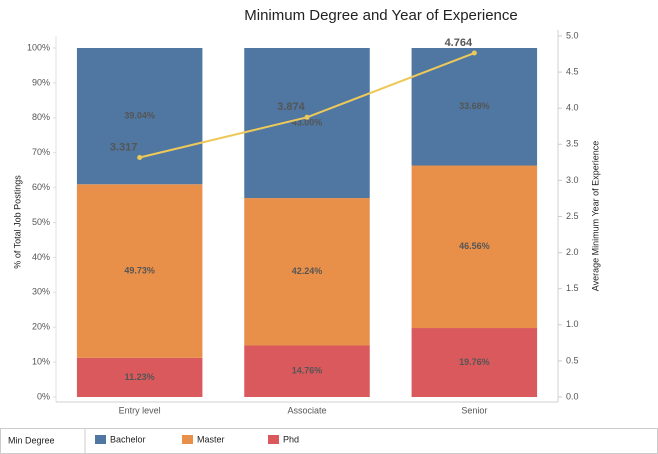 This screenshot has width=658, height=454. Describe the element at coordinates (381, 15) in the screenshot. I see `chart-title: Minimum Degree and Year of Experience` at that location.